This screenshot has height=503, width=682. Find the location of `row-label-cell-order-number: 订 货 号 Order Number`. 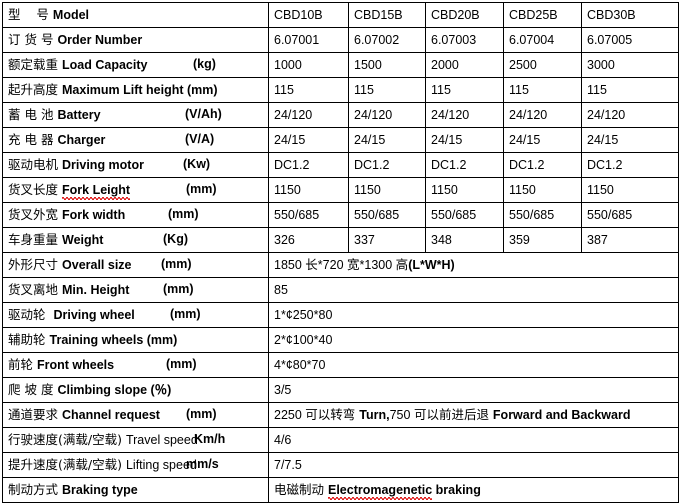

row-label-cell-order-number: 订 货 号 Order Number is located at coordinates (135, 40).